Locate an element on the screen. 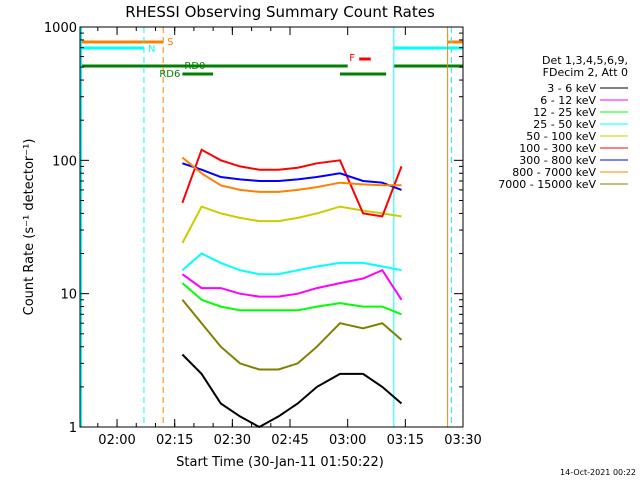 This screenshot has width=640, height=480. x-axis-label: Start Time (30-Jan-11 01:50:22) is located at coordinates (280, 462).